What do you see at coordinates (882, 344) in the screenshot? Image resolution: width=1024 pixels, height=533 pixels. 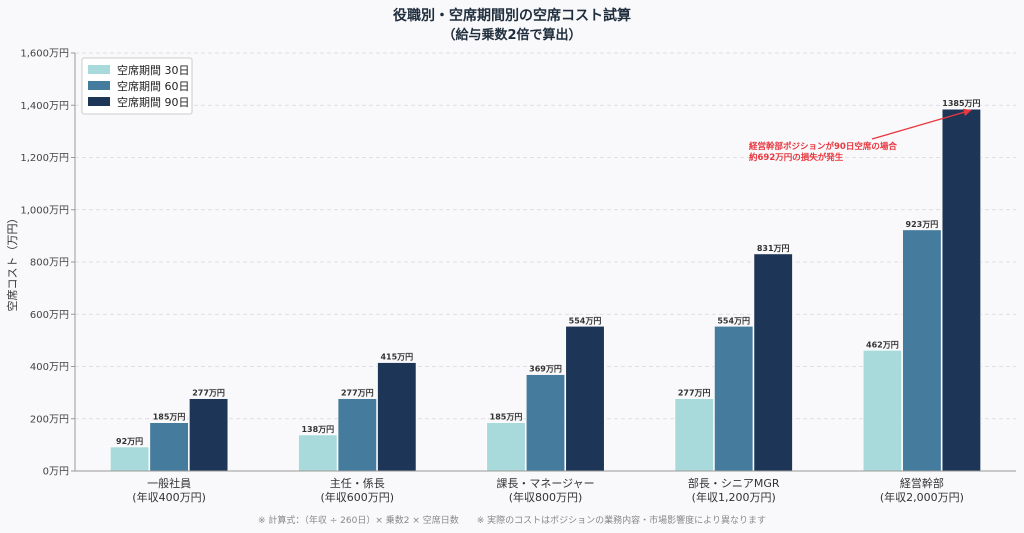 I see `data-label: 462万円` at bounding box center [882, 344].